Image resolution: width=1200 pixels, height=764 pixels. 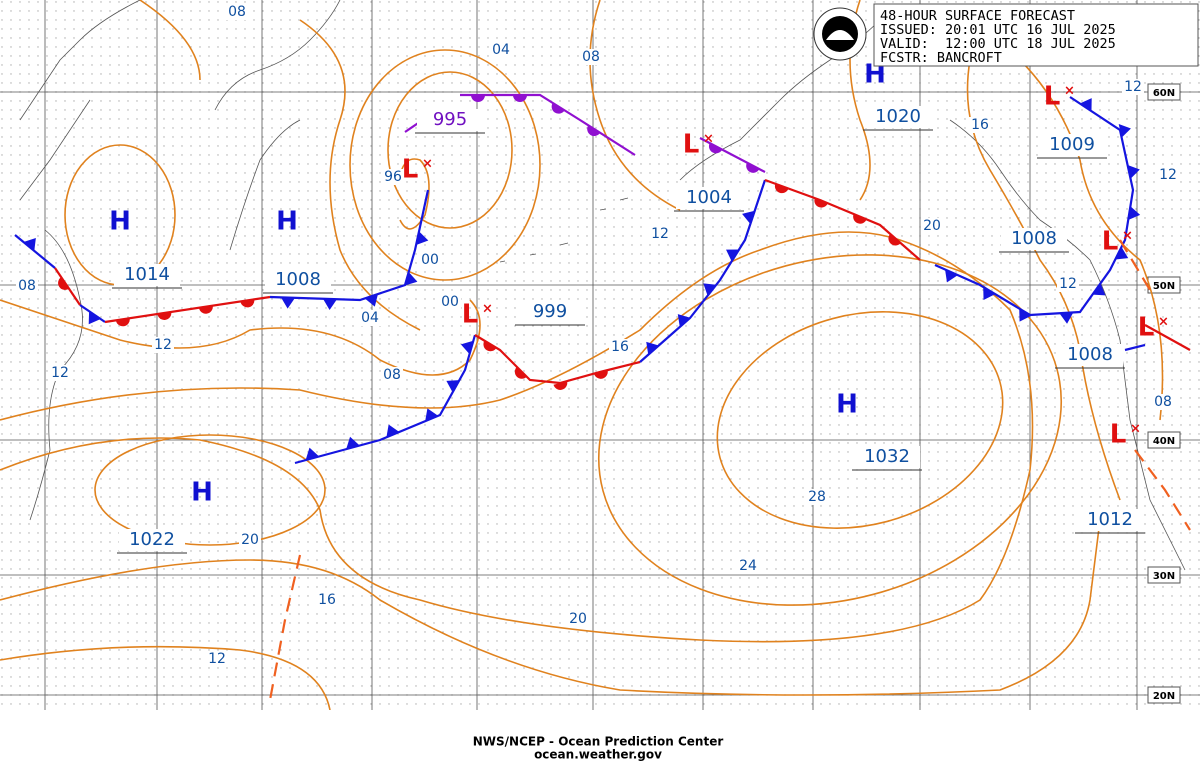 I want to click on isobar-label: 28, so click(x=817, y=497).